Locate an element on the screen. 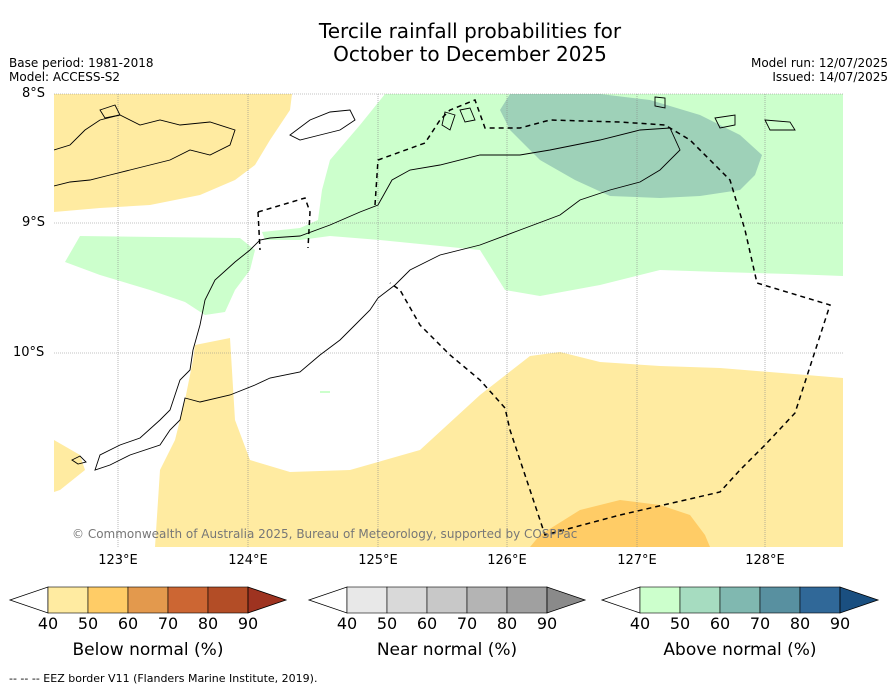  colorbar-label-near: Near normal (%) is located at coordinates (447, 650).